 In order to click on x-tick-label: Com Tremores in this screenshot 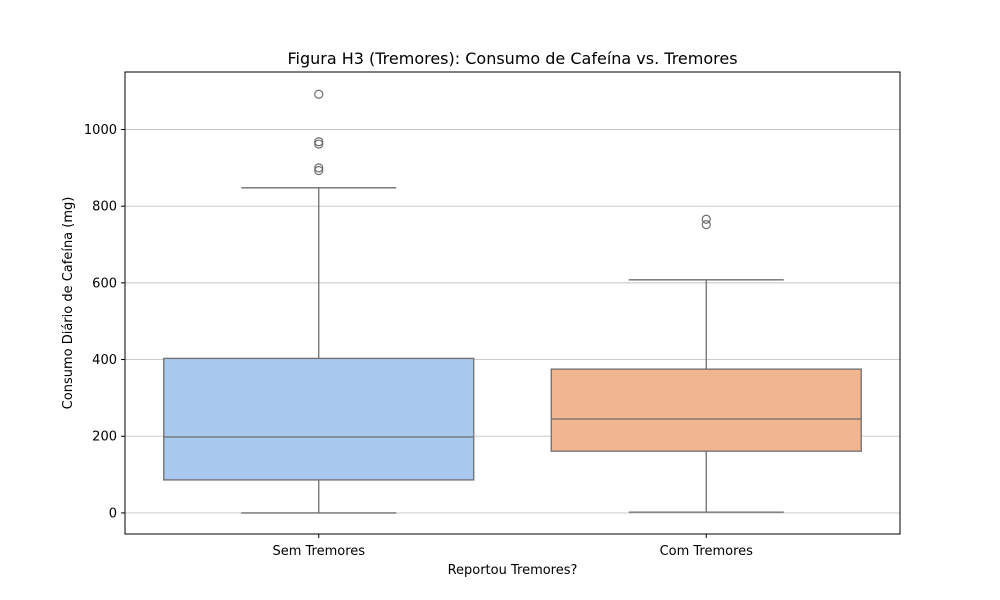, I will do `click(707, 551)`.